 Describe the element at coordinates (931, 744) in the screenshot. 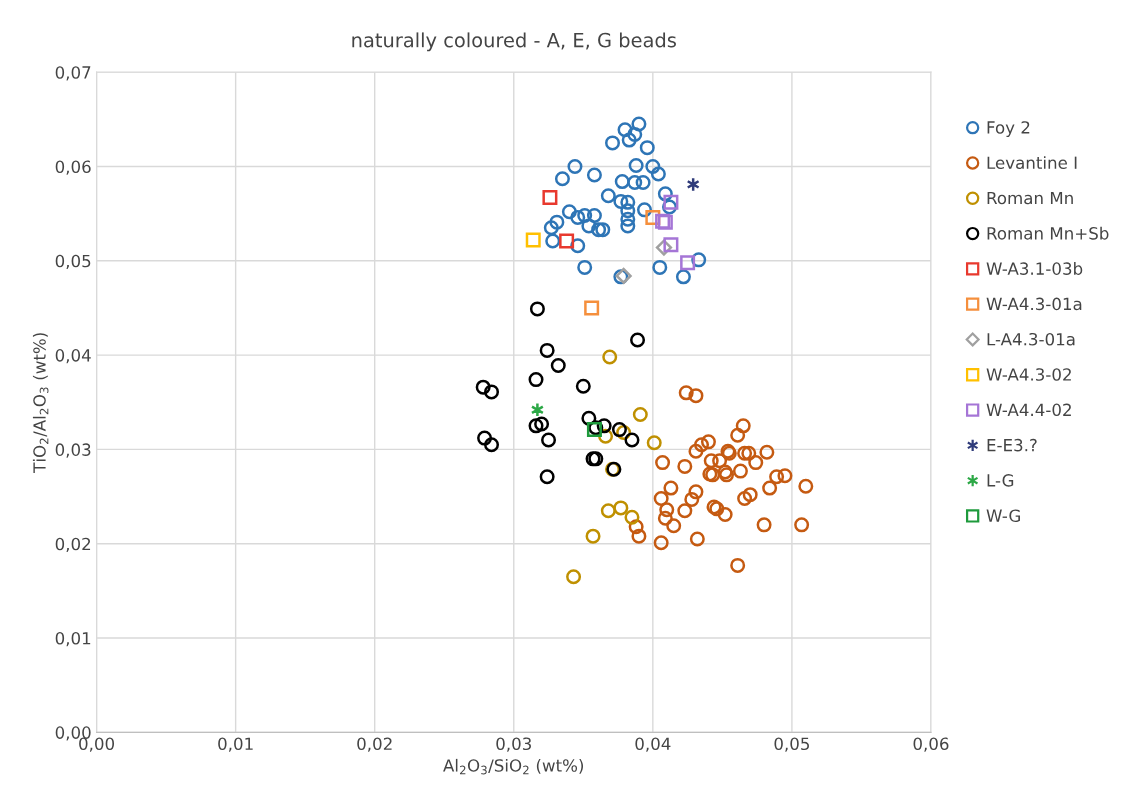

I see `x-tick-label: 0,06` at that location.